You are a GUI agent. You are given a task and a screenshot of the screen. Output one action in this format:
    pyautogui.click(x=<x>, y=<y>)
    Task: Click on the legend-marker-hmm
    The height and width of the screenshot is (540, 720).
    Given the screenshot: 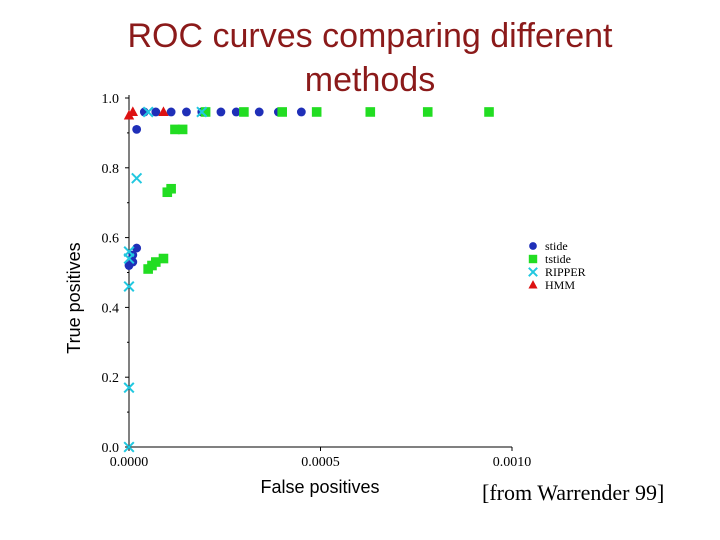 What is the action you would take?
    pyautogui.click(x=533, y=284)
    